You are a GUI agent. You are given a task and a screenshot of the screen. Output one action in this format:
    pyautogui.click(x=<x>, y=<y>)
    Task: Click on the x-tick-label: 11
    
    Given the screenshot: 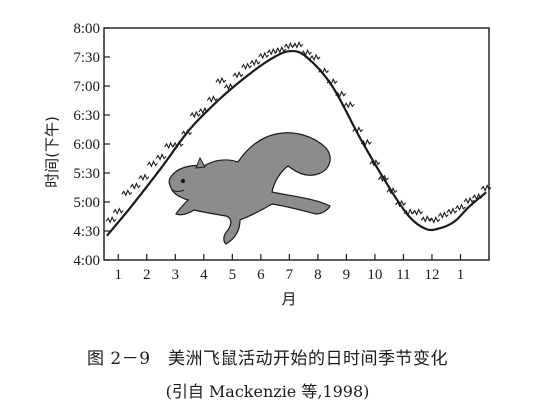 What is the action you would take?
    pyautogui.click(x=403, y=275)
    